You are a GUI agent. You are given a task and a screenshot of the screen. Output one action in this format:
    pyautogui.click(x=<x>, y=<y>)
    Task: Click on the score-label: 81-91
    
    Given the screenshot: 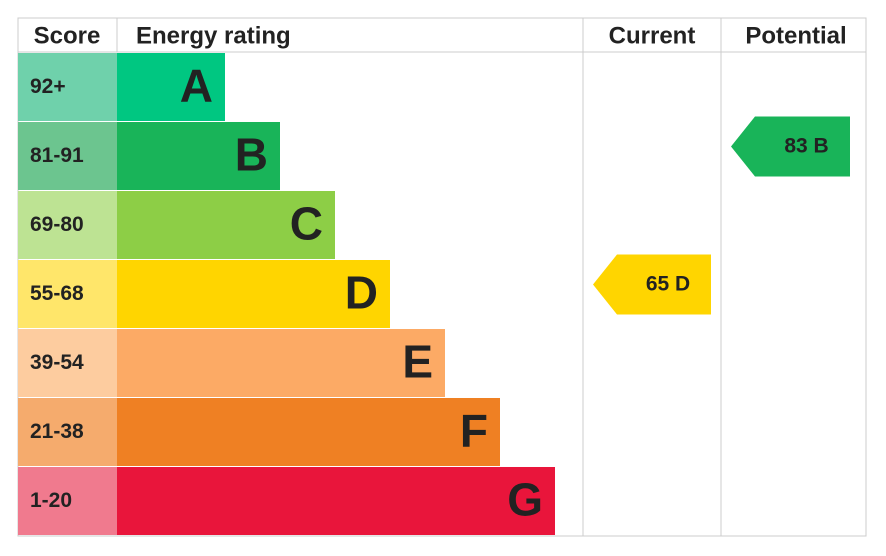 What is the action you would take?
    pyautogui.click(x=57, y=155)
    